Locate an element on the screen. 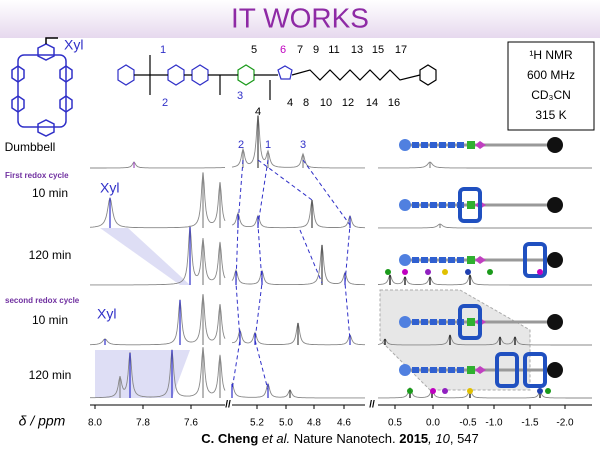 Image resolution: width=600 pixels, height=450 pixels. peak-label: 2 is located at coordinates (241, 145).